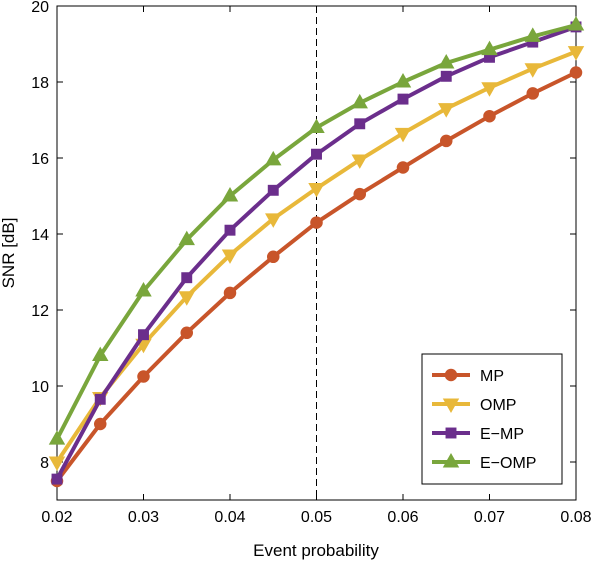 Image resolution: width=596 pixels, height=562 pixels. Describe the element at coordinates (489, 517) in the screenshot. I see `x-tick-label: 0.07` at that location.